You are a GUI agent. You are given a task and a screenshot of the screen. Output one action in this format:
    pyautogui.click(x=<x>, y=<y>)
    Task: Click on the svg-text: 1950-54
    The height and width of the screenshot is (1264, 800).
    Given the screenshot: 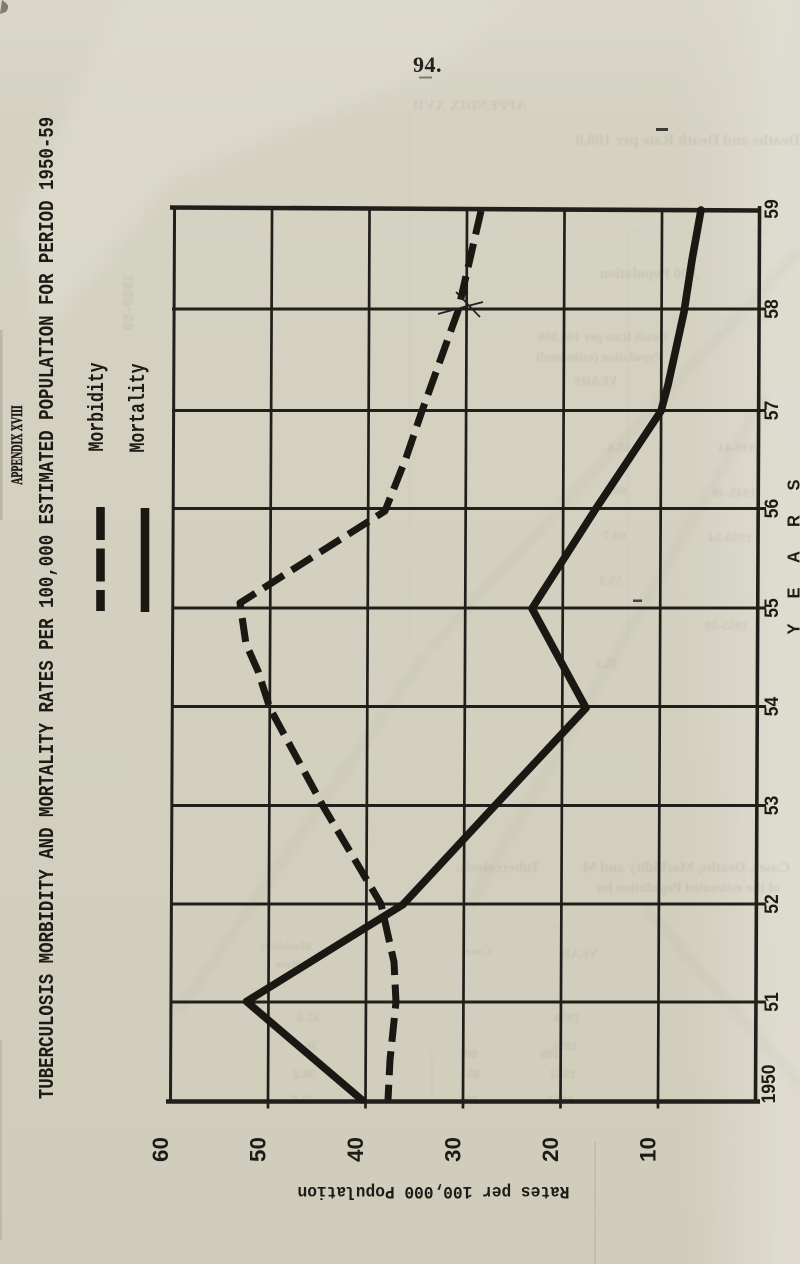 What is the action you would take?
    pyautogui.click(x=730, y=537)
    